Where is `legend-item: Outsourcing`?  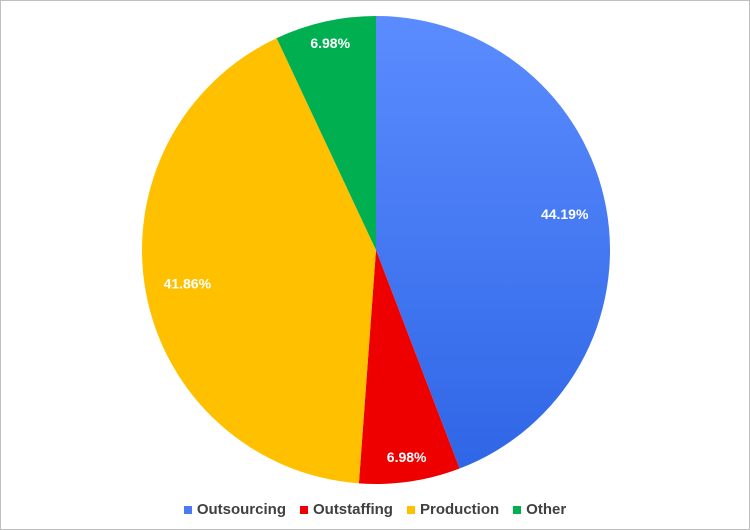
legend-item: Outsourcing is located at coordinates (234, 509).